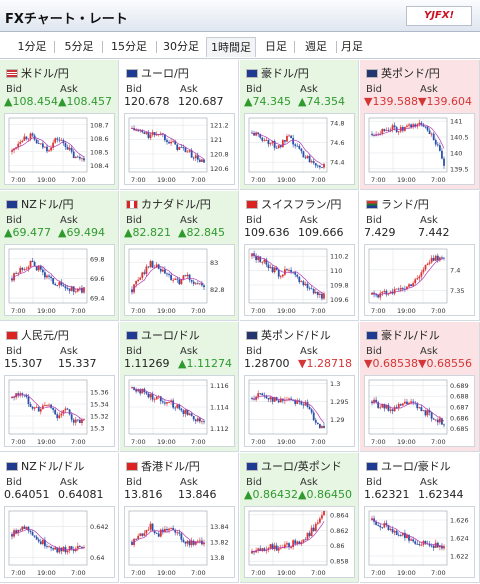 The width and height of the screenshot is (480, 584). What do you see at coordinates (46, 442) in the screenshot?
I see `x-tick-label: 19:00` at bounding box center [46, 442].